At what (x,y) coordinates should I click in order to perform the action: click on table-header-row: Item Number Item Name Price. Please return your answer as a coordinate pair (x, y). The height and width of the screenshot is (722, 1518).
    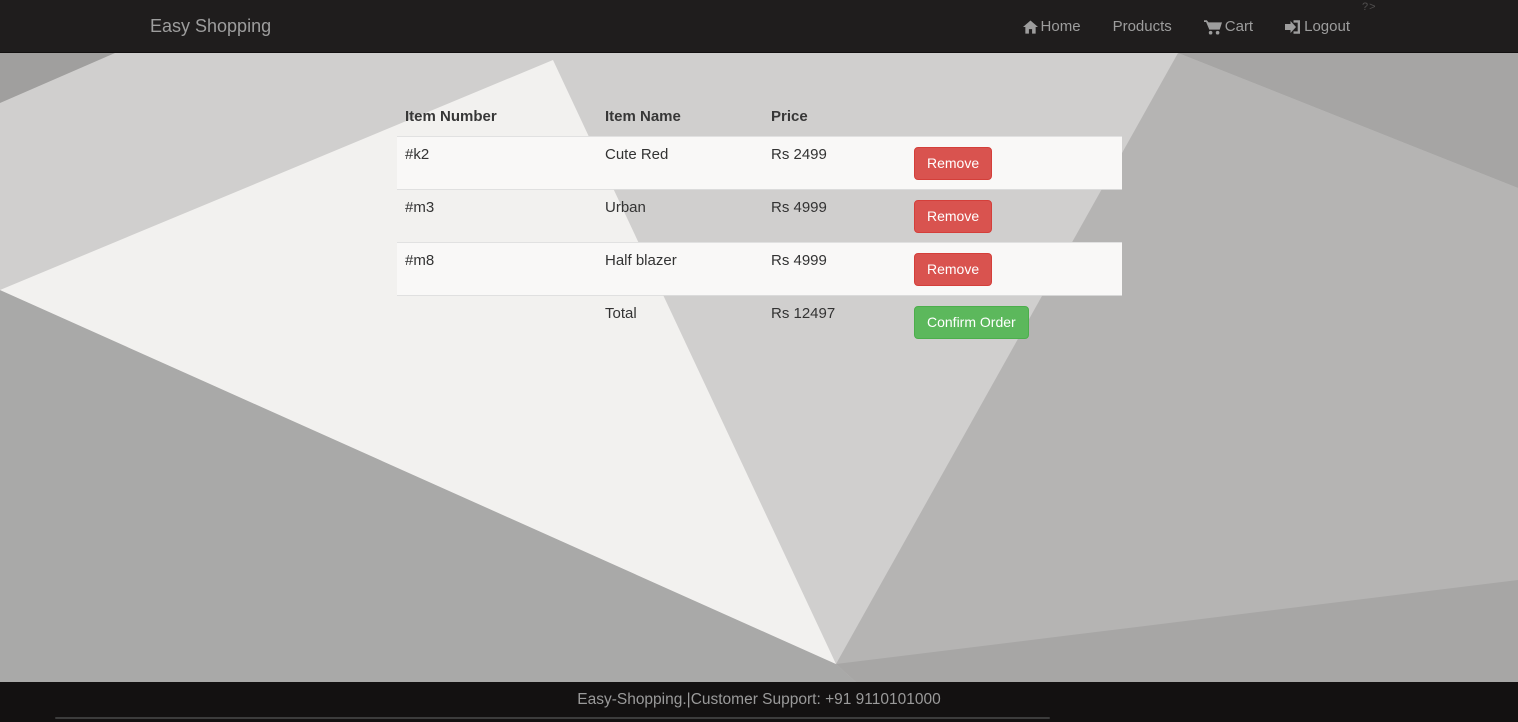
    Looking at the image, I should click on (759, 118).